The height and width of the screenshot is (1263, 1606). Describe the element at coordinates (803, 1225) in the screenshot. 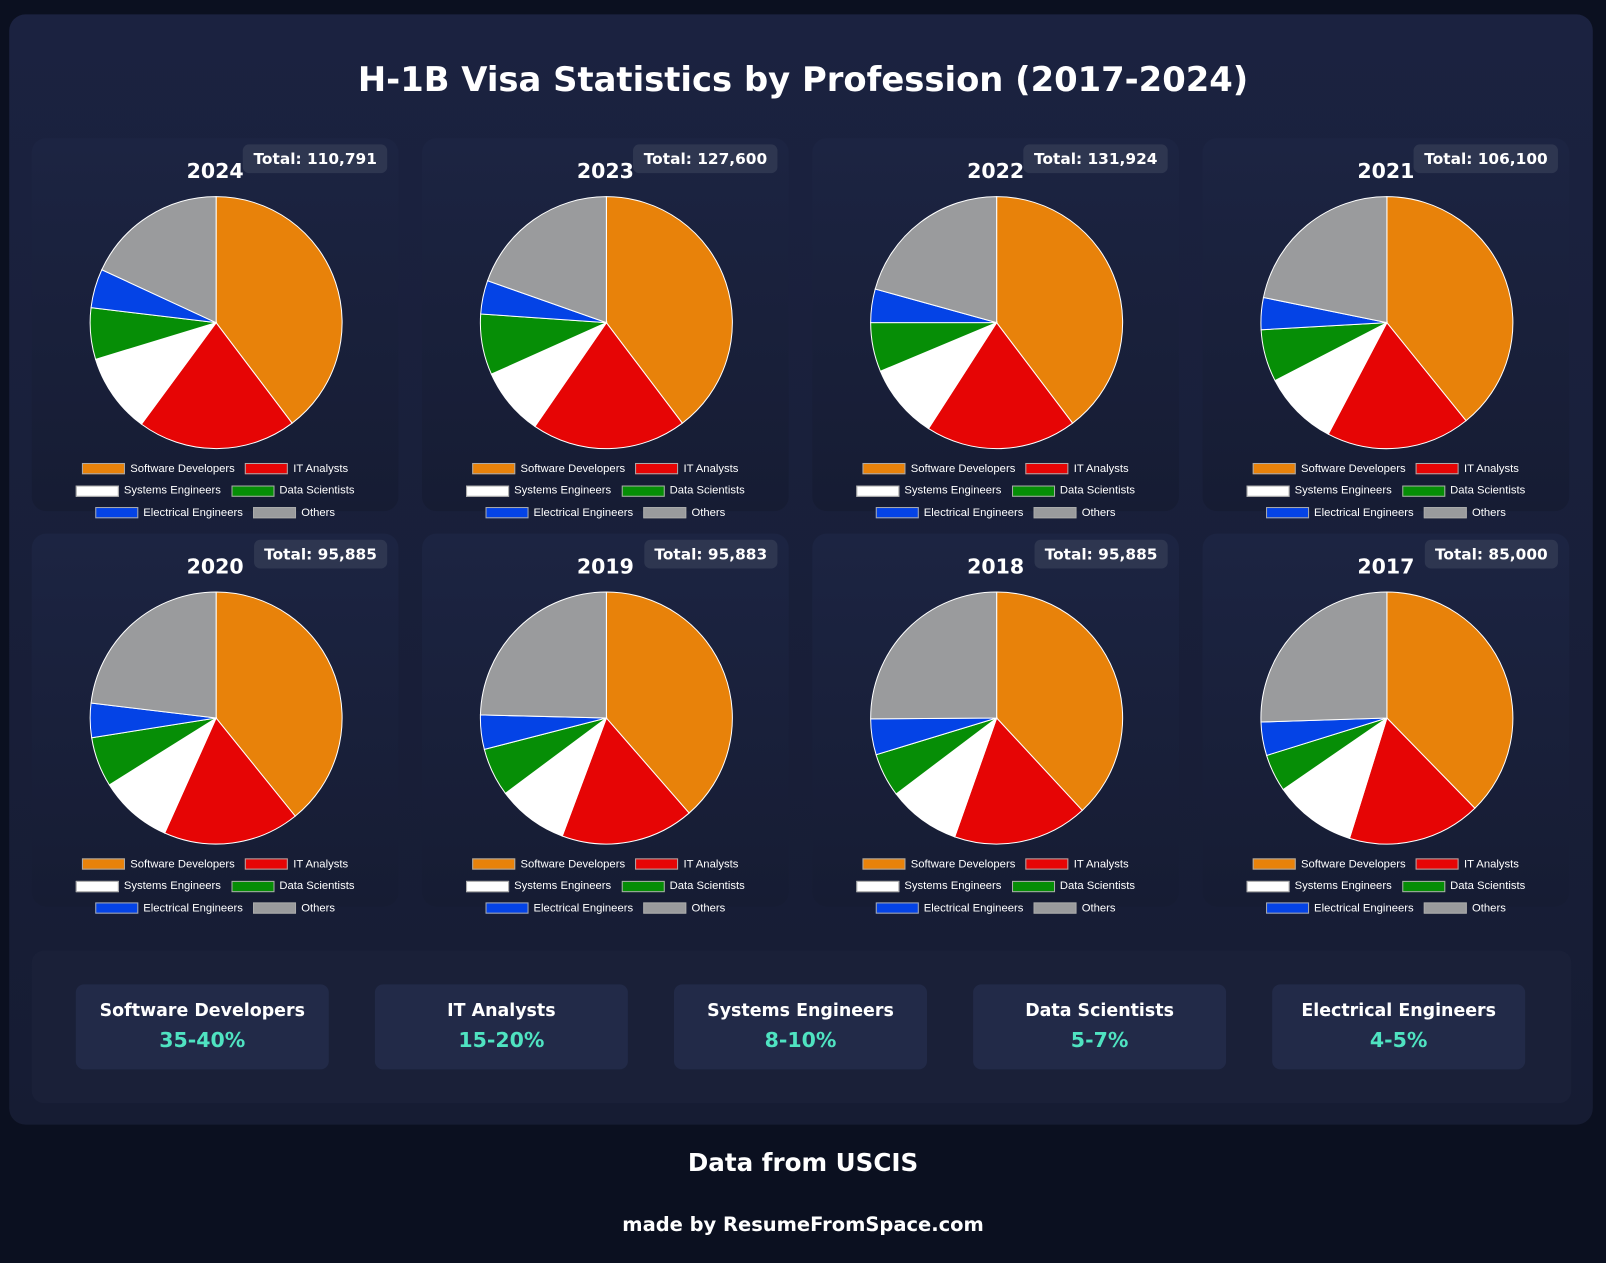

I see `credit-link: made by ResumeFromSpace.com` at that location.